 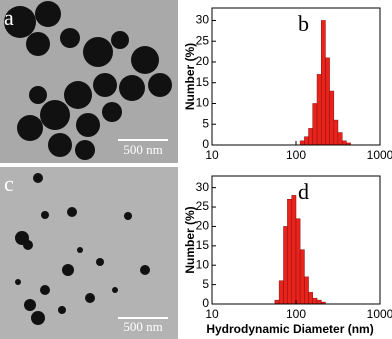 I want to click on panel-label: d, so click(x=303, y=191).